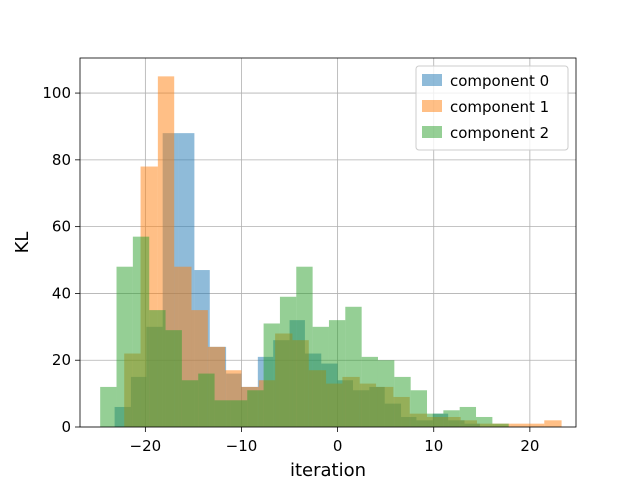 Image resolution: width=640 pixels, height=480 pixels. I want to click on y-tick-label: 40, so click(61, 293).